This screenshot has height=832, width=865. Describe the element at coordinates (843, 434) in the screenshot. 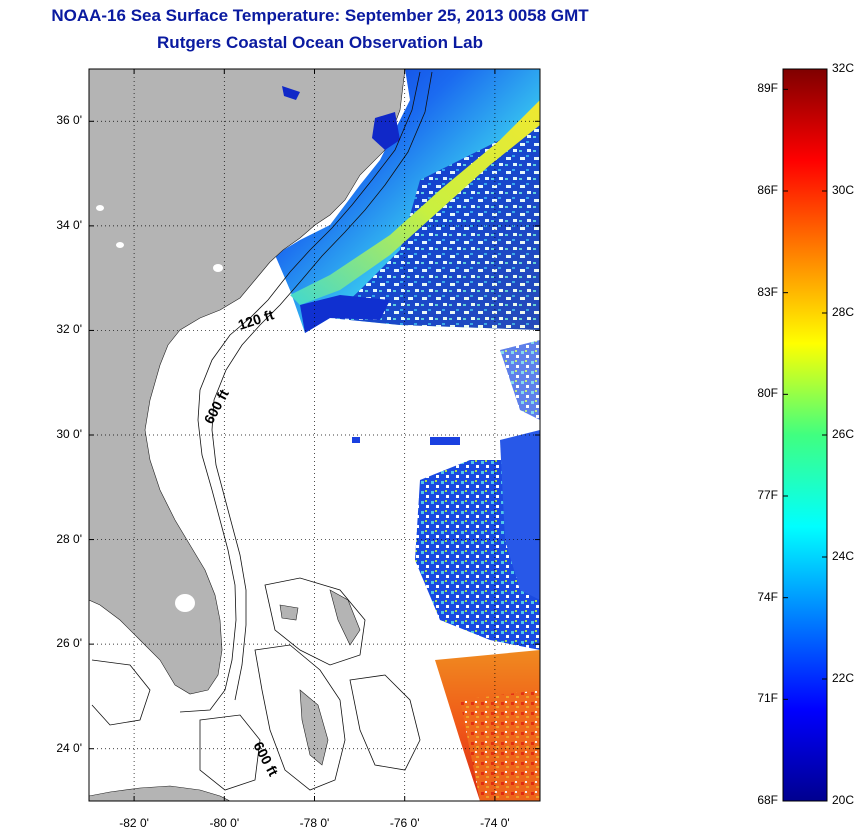

I see `celsius-tick-label: 26C` at that location.